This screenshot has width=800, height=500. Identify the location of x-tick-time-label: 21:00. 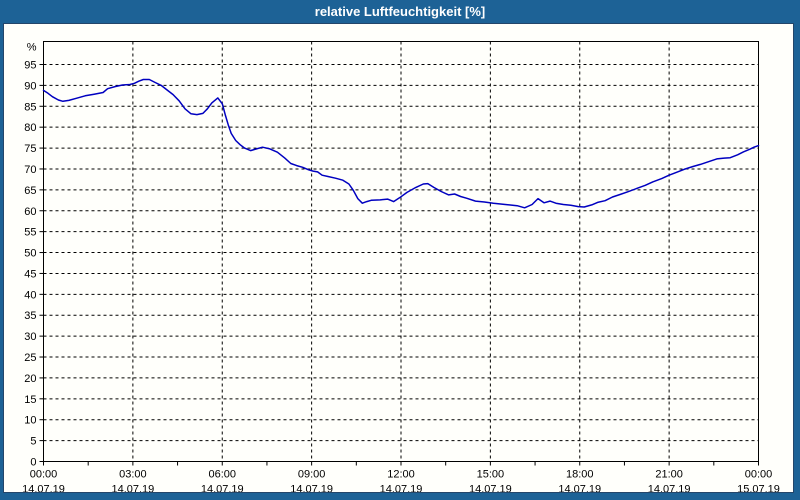
(669, 475).